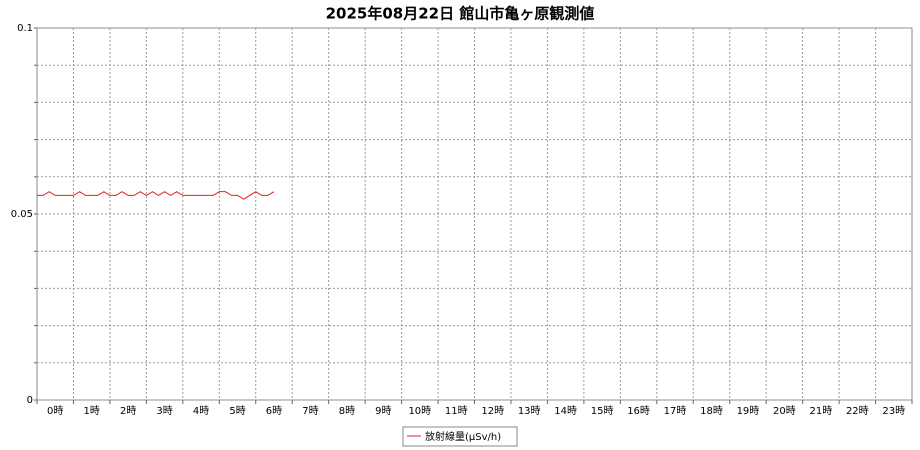  Describe the element at coordinates (30, 400) in the screenshot. I see `y-tick-label: 0` at that location.